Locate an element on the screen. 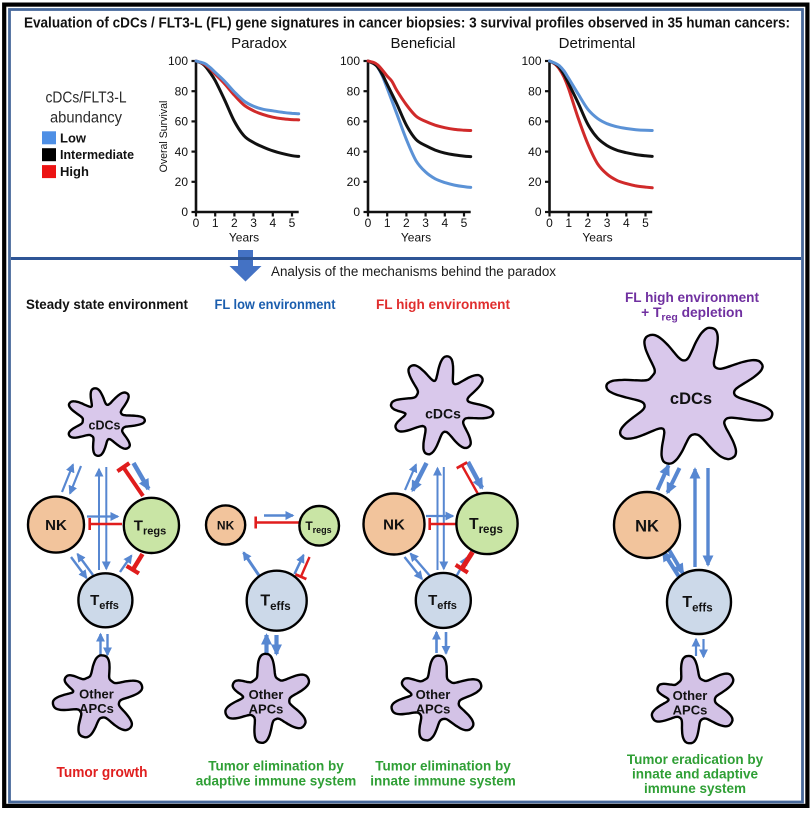  svg-text: immune system is located at coordinates (695, 788).